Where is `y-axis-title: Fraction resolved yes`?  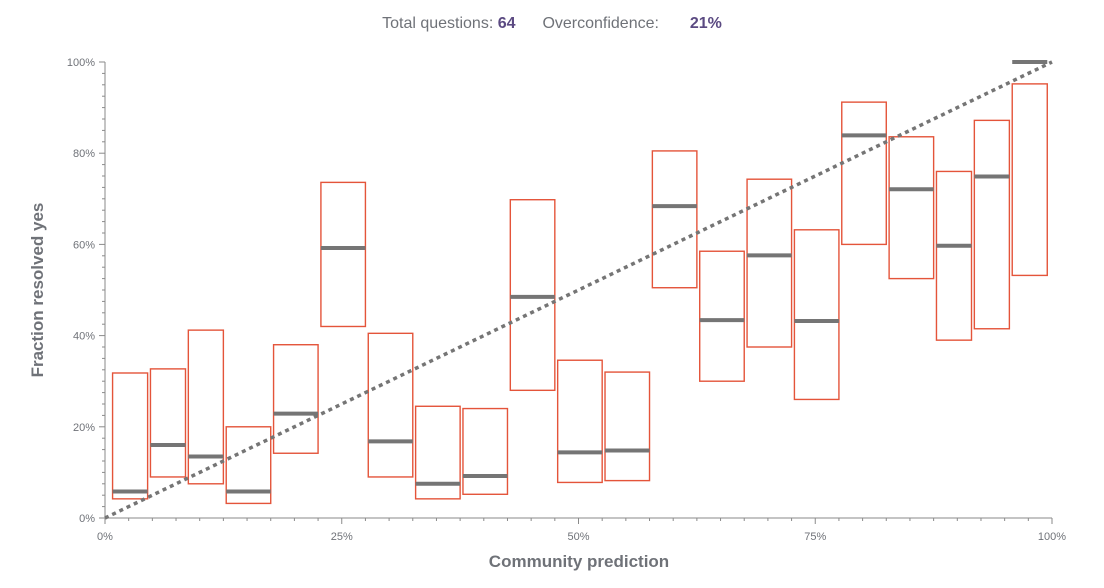
y-axis-title: Fraction resolved yes is located at coordinates (37, 290).